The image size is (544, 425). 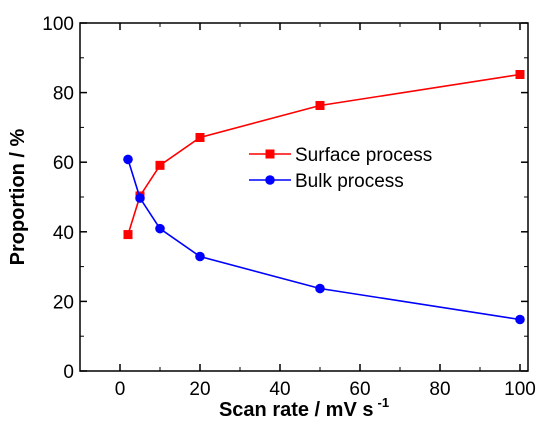 What do you see at coordinates (363, 155) in the screenshot?
I see `legend-label: Surface process` at bounding box center [363, 155].